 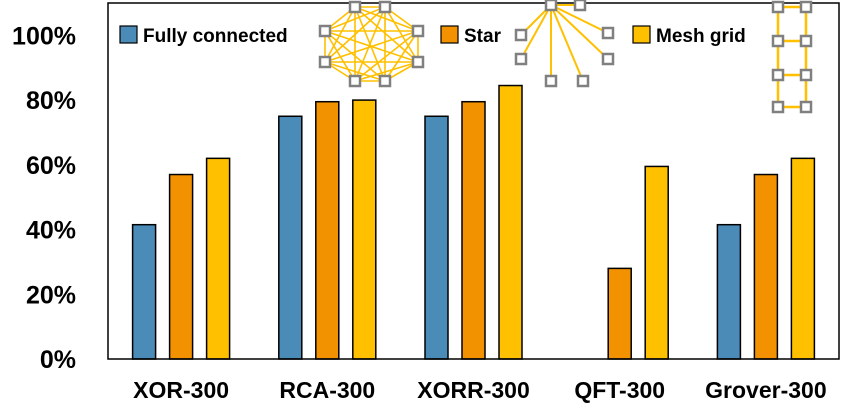 I want to click on legend-label: Star, so click(x=483, y=36).